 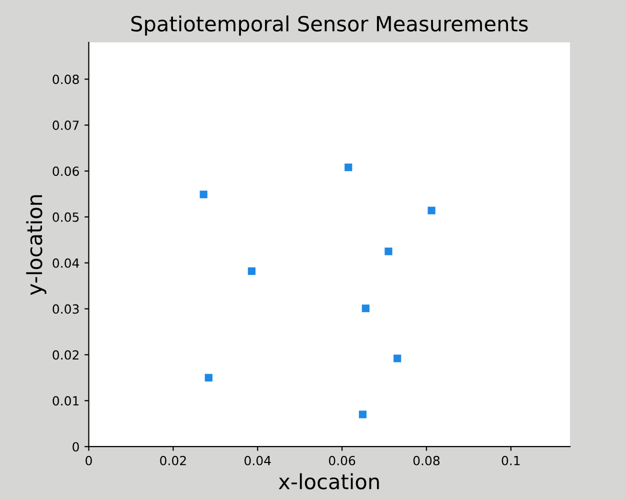 I want to click on y-tick-label: 0.06, so click(x=65, y=171).